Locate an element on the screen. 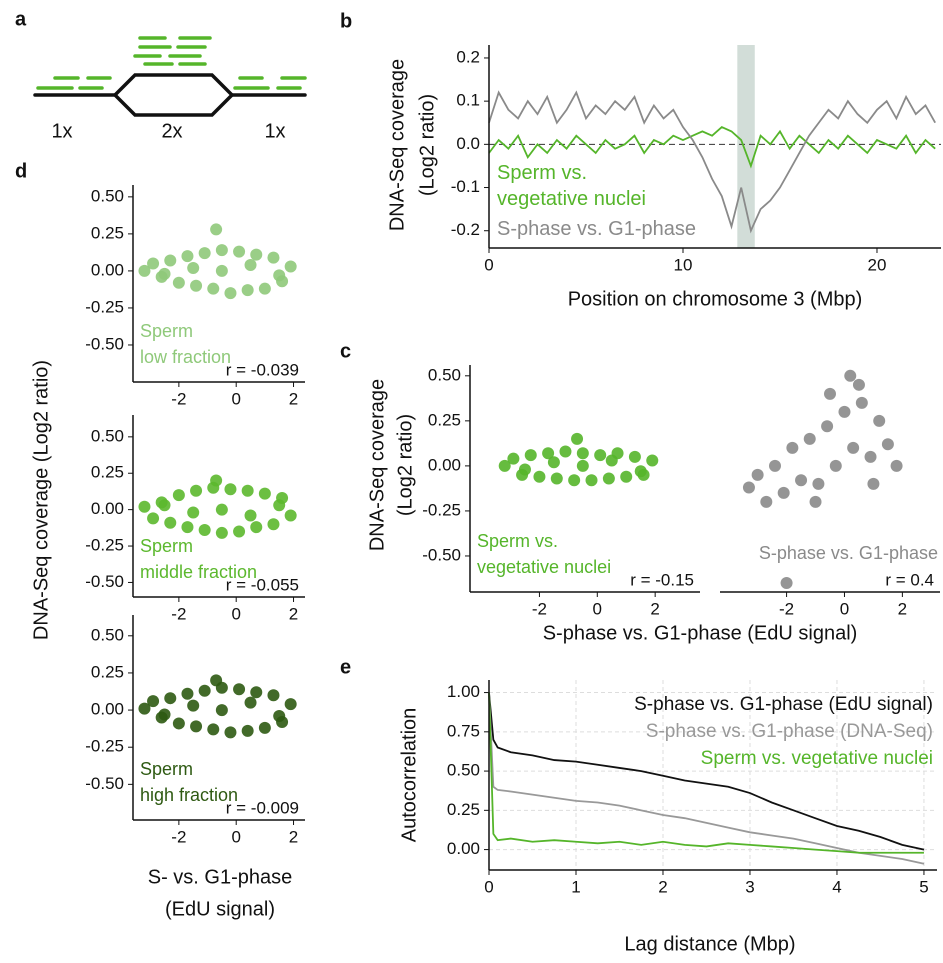  panel-label: d is located at coordinates (21, 171).